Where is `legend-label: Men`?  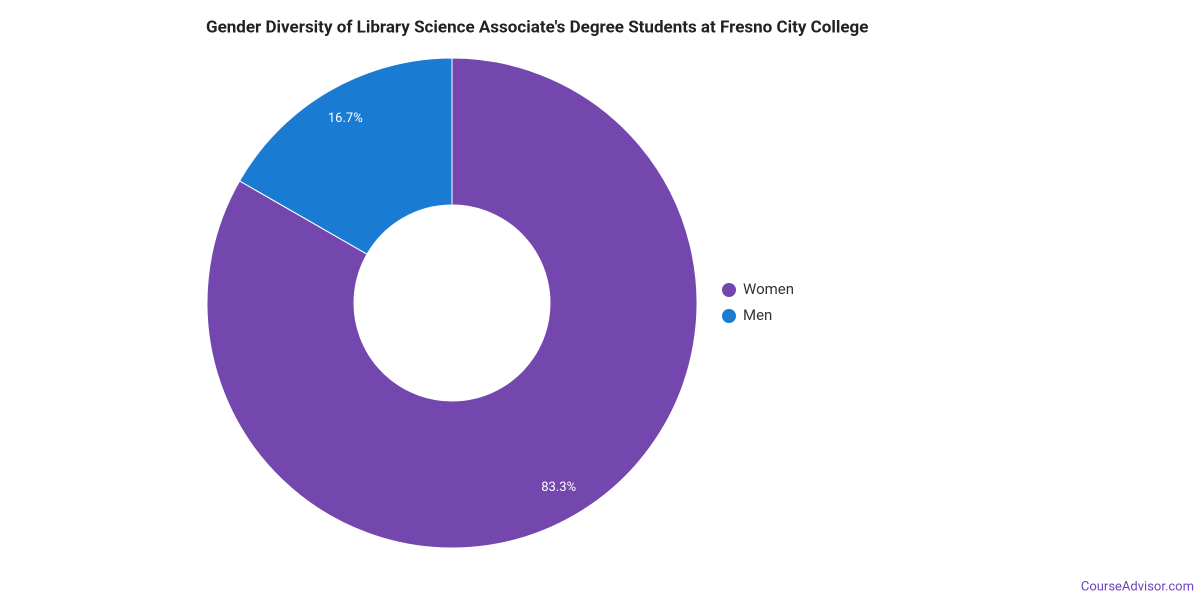
legend-label: Men is located at coordinates (757, 315).